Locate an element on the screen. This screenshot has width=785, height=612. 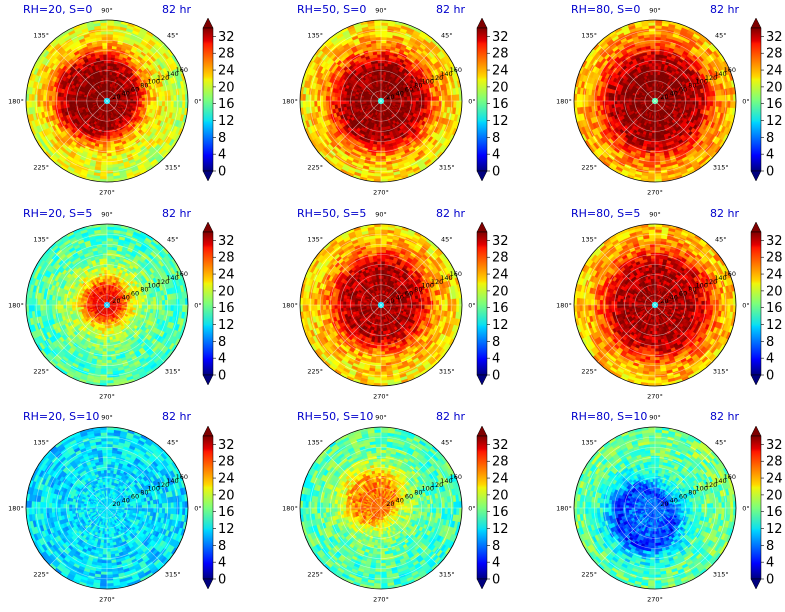
colorbar-tick-label: 20 is located at coordinates (226, 495).